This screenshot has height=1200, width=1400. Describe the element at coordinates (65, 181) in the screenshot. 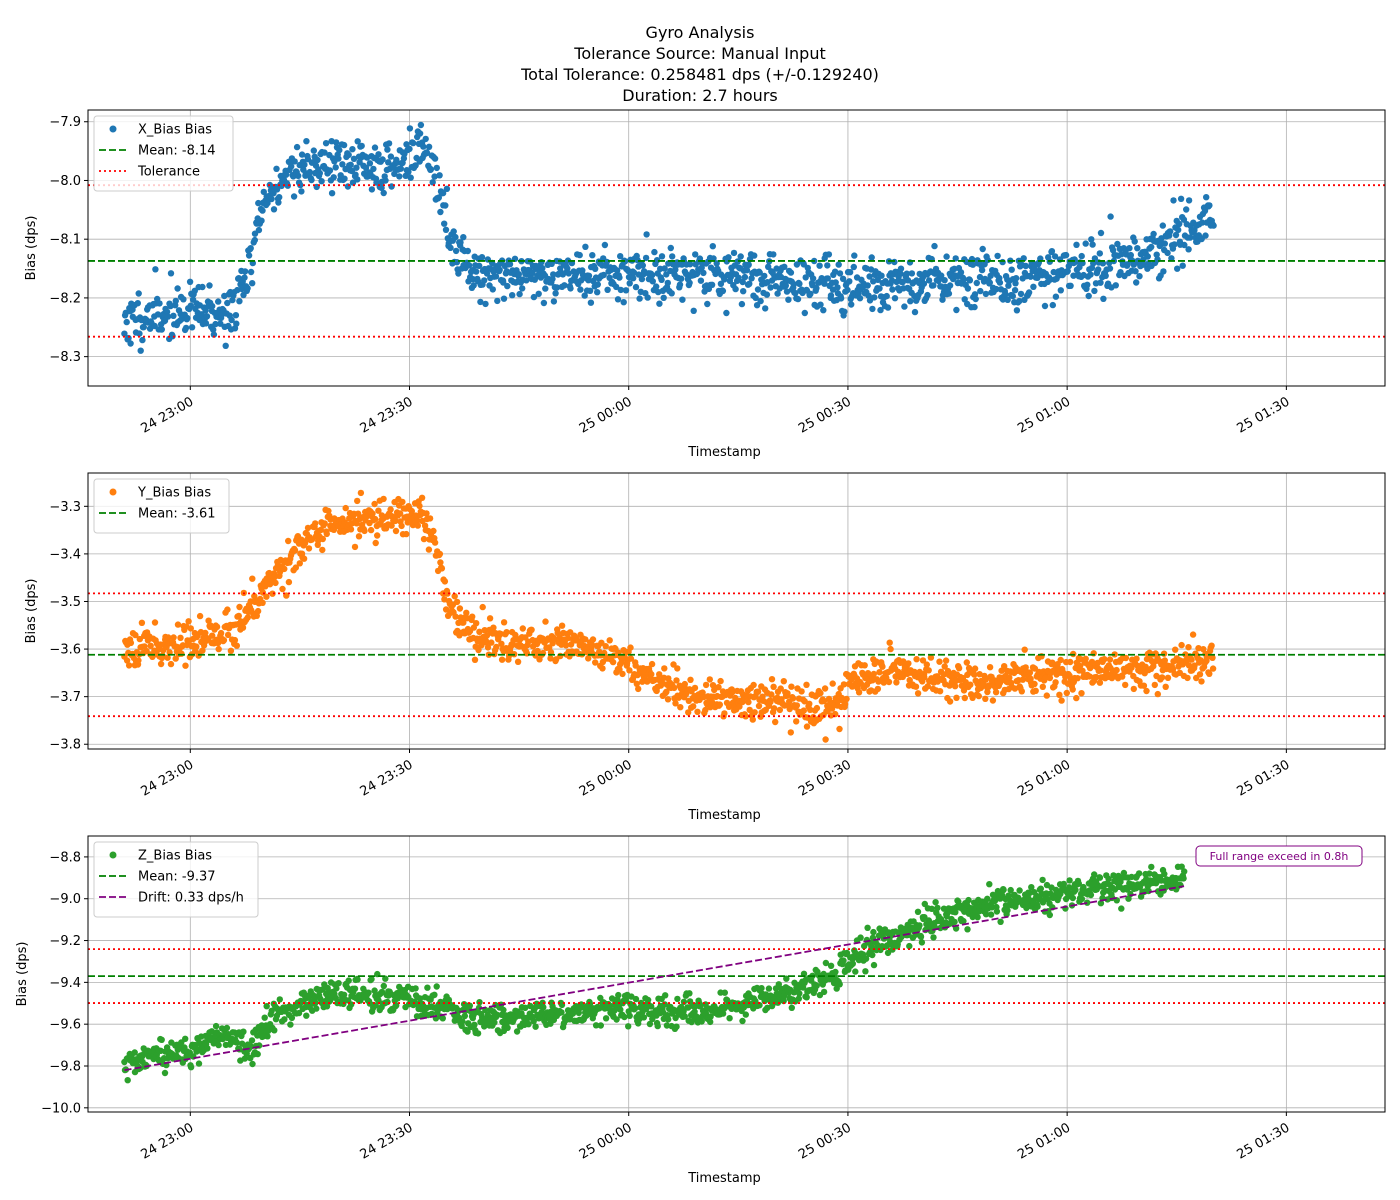

I see `y-tick-label: −8.0` at that location.